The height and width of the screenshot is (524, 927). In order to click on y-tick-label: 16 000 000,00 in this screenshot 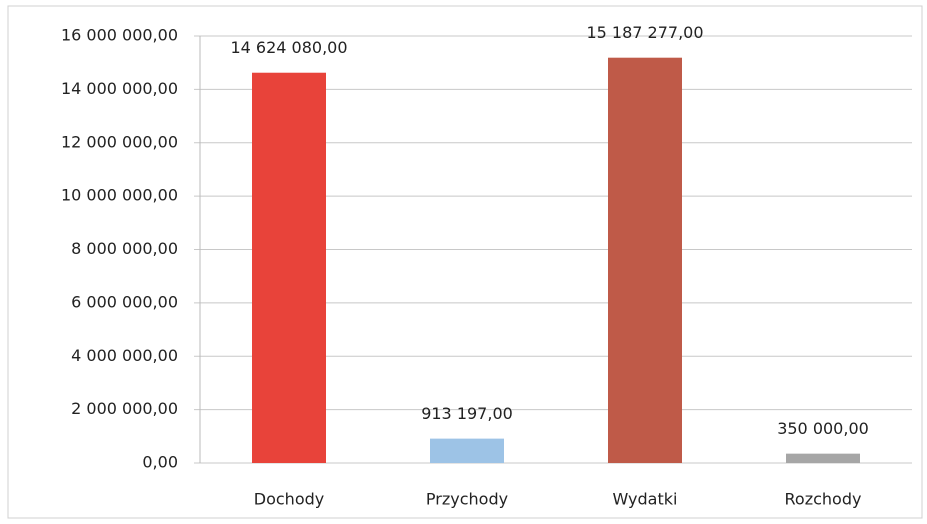, I will do `click(119, 35)`.